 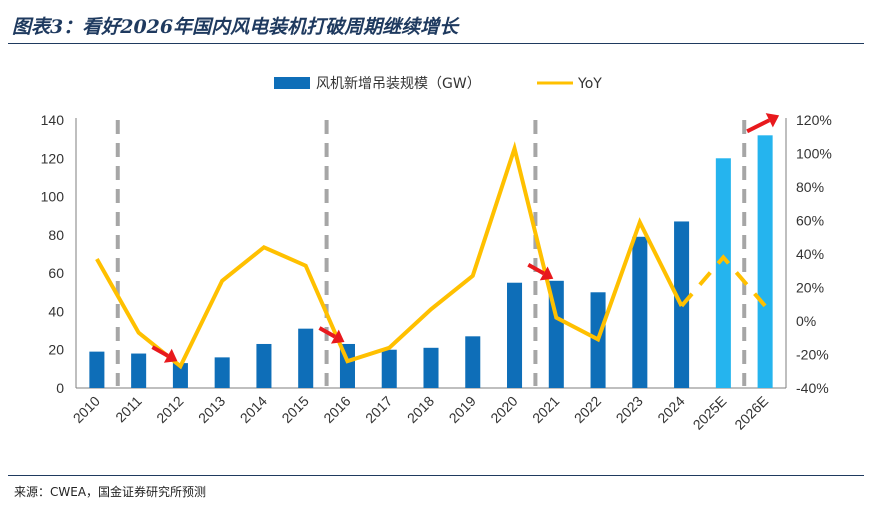 I want to click on y-right-tick-label: 120%, so click(x=814, y=120).